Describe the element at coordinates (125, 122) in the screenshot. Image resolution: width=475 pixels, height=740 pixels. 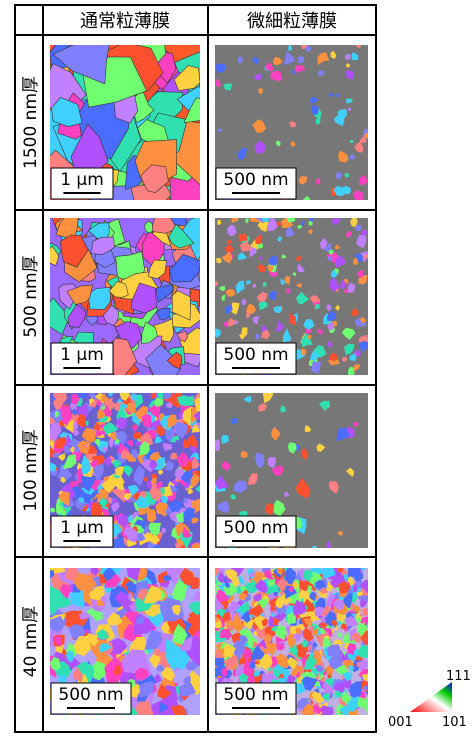
I see `micrograph` at that location.